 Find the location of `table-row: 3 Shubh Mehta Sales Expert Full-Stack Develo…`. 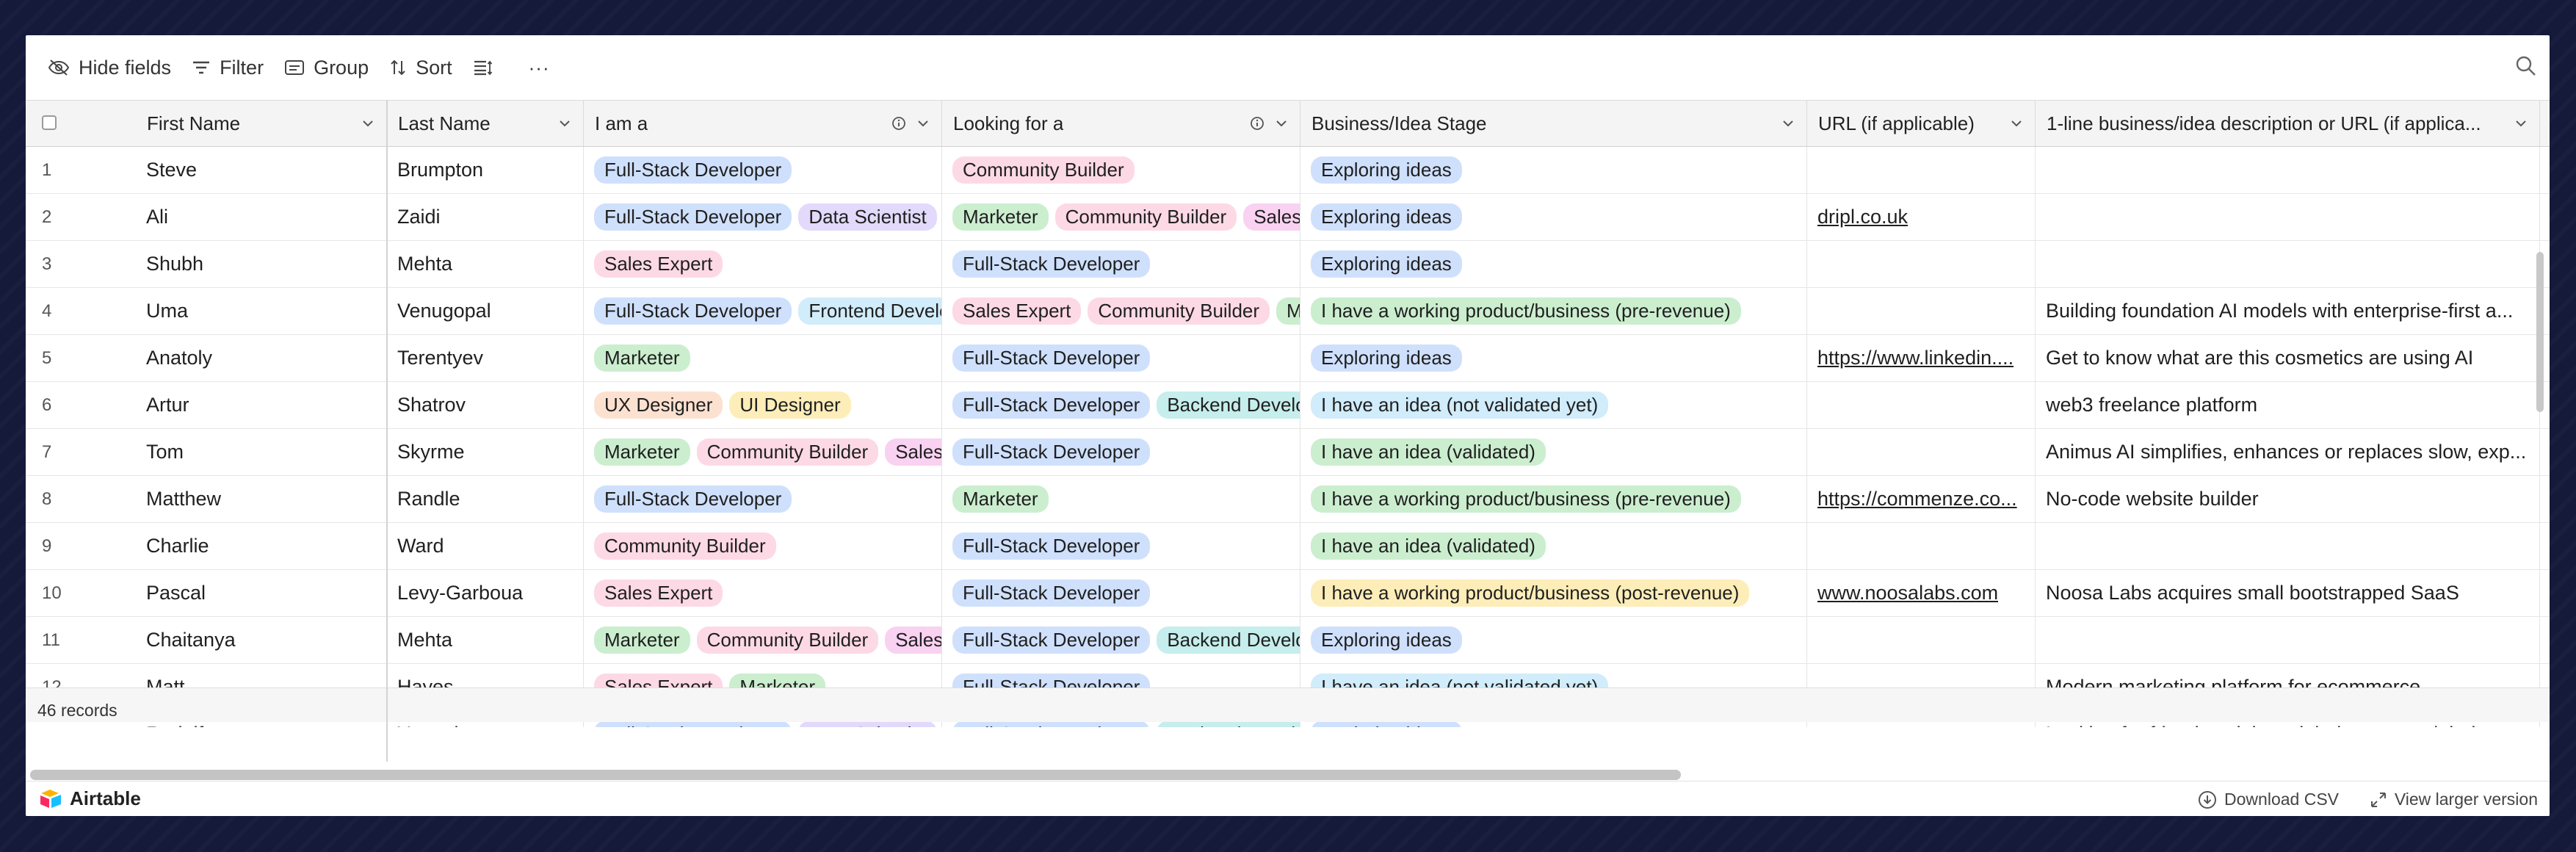

table-row: 3 Shubh Mehta Sales Expert Full-Stack Develo… is located at coordinates (1288, 265).